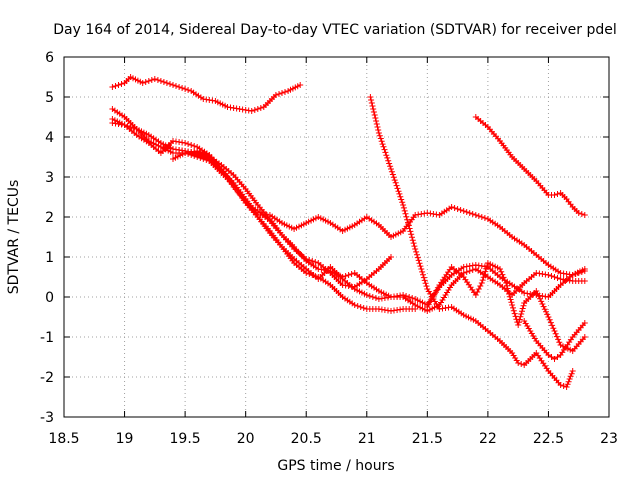  What do you see at coordinates (49, 258) in the screenshot?
I see `y-tick-label: 1` at bounding box center [49, 258].